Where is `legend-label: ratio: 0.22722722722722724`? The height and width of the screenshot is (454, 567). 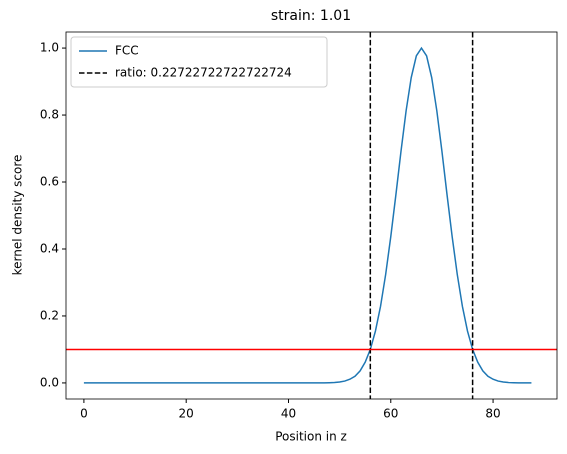
legend-label: ratio: 0.22722722722722724 is located at coordinates (203, 73).